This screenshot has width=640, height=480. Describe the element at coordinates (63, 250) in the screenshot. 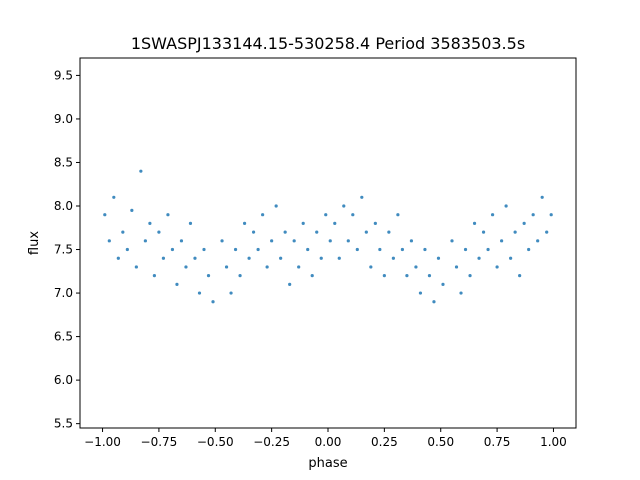

I see `y-tick-label: 7.5` at that location.